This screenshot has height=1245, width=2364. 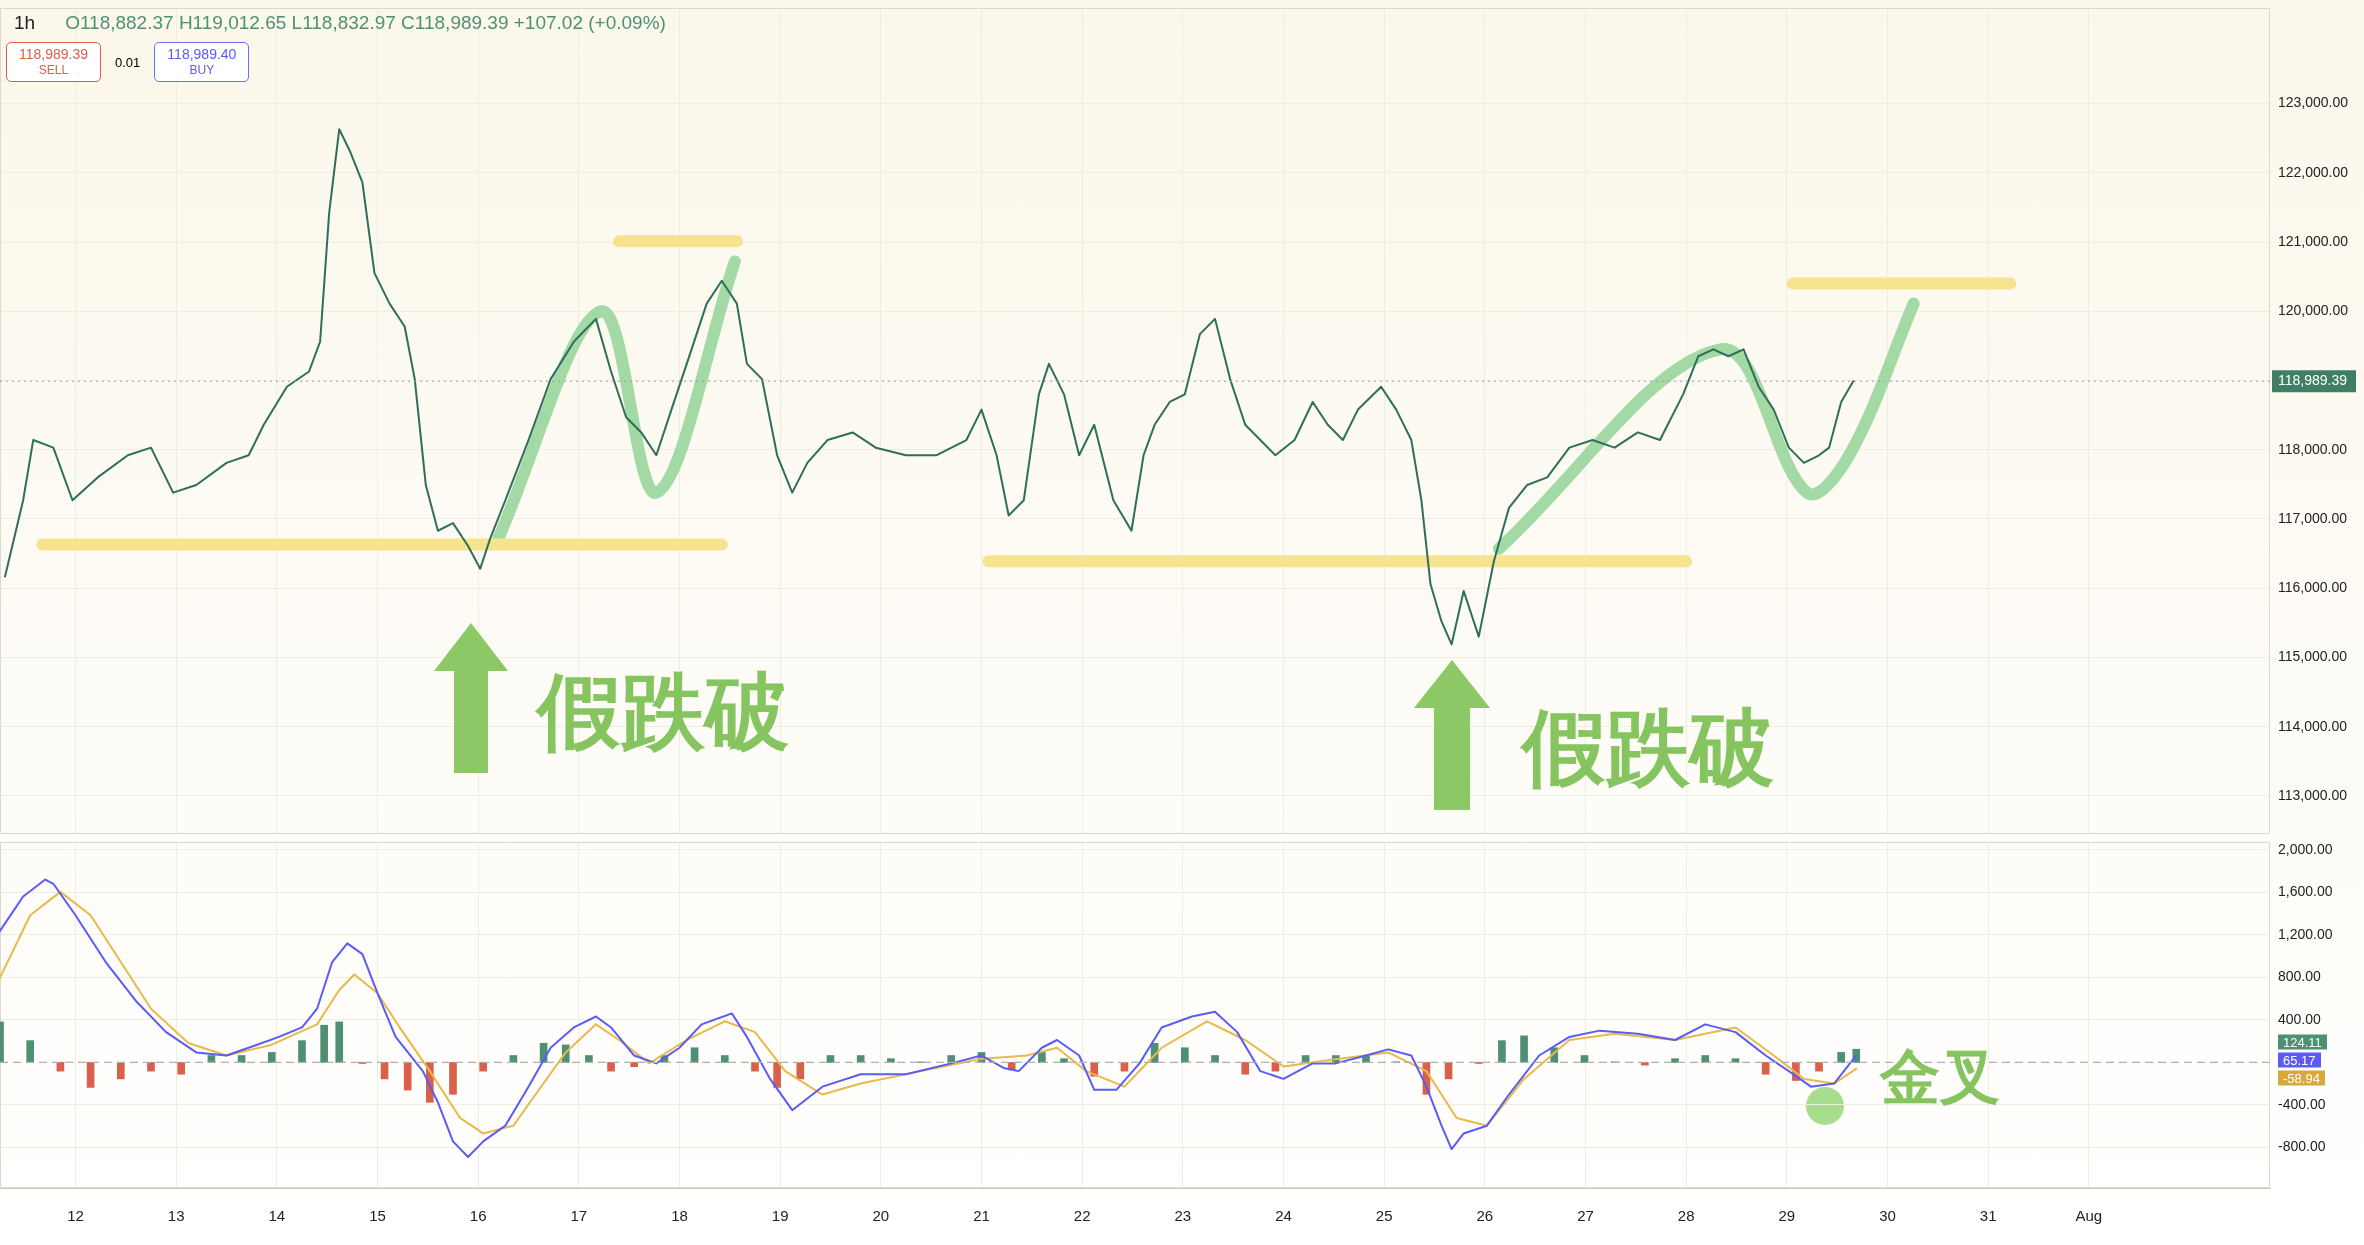 What do you see at coordinates (2313, 587) in the screenshot?
I see `y-tick-label: 116,000.00` at bounding box center [2313, 587].